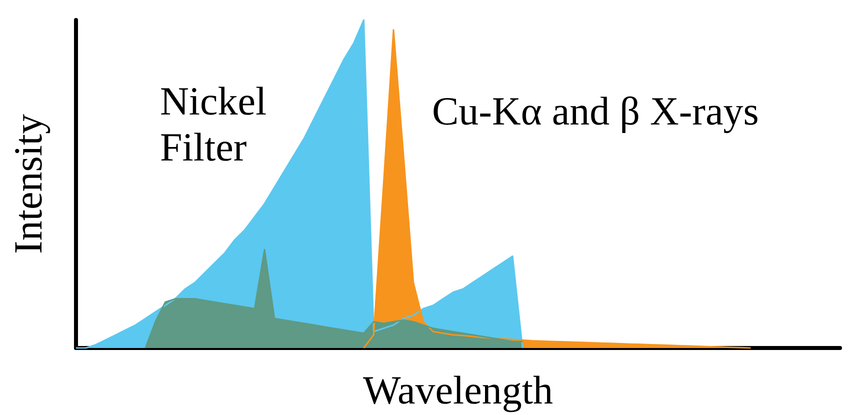 This screenshot has height=415, width=851. I want to click on y-axis-title: Intensity, so click(28, 184).